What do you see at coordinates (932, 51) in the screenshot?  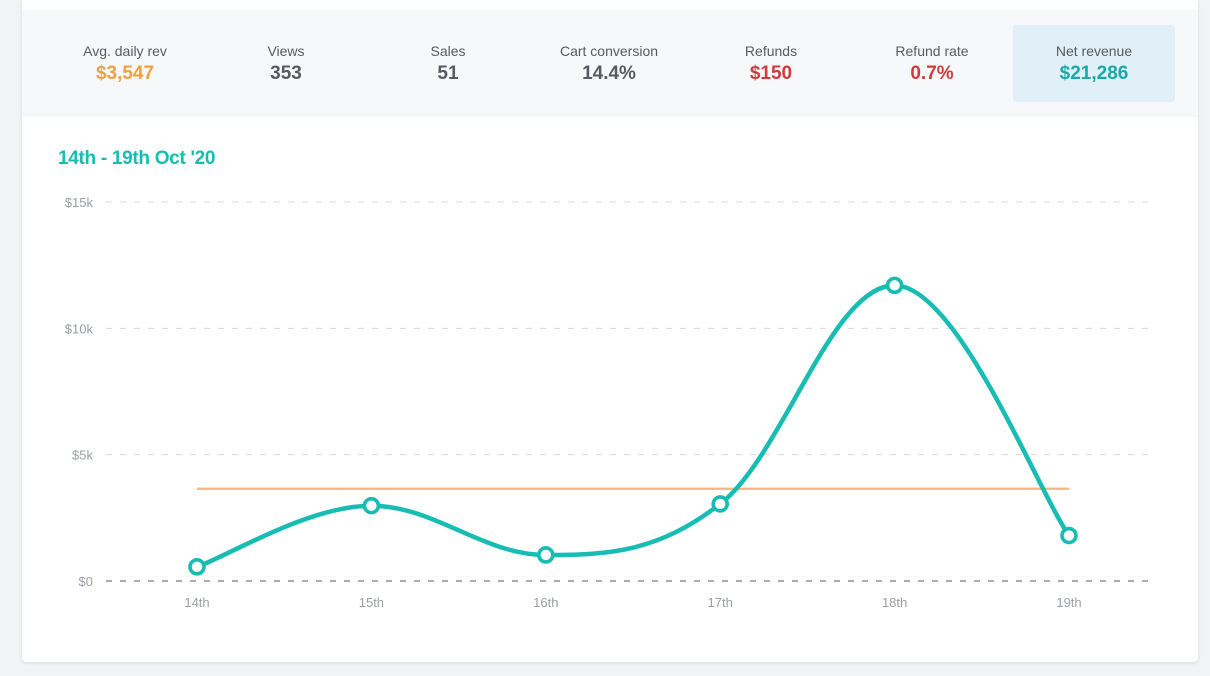 I see `stat-label: Refund rate` at bounding box center [932, 51].